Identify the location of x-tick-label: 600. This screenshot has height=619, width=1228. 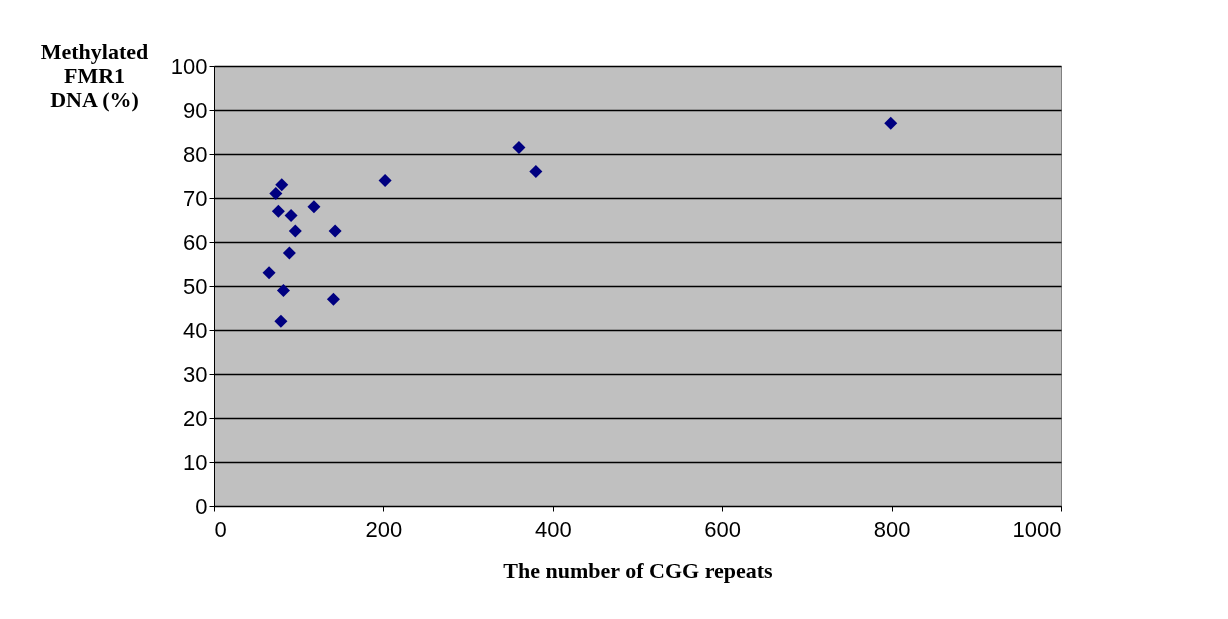
(723, 529).